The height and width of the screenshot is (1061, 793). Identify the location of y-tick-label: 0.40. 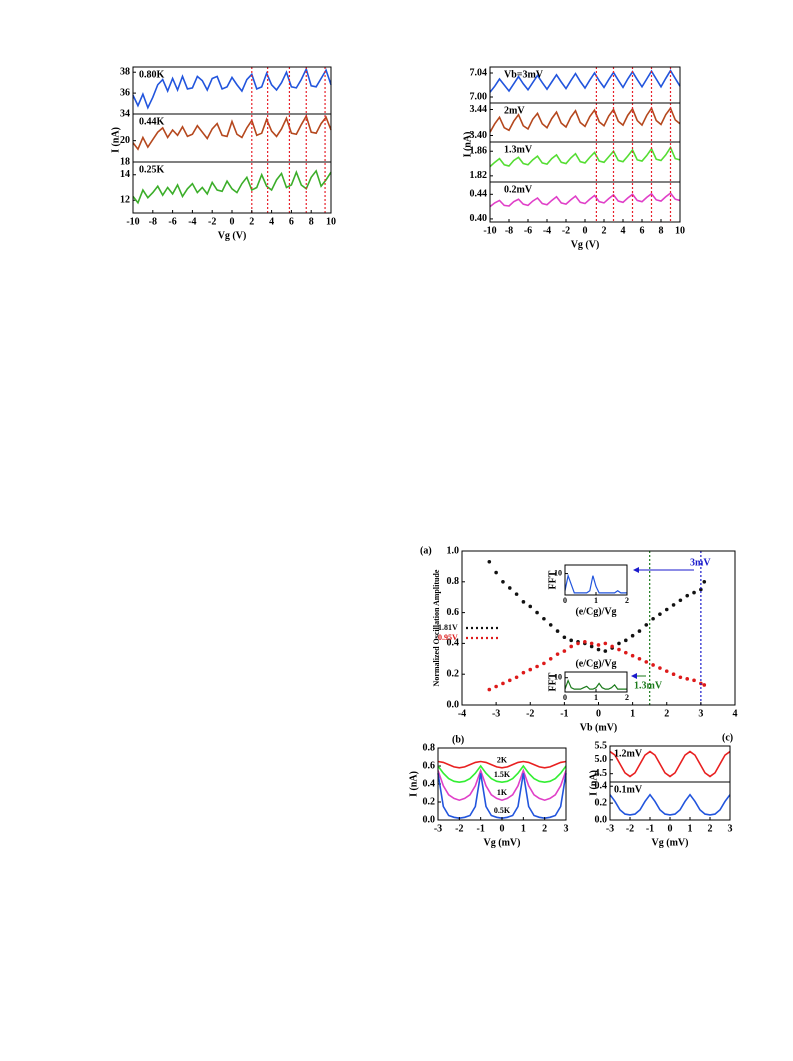
(479, 218).